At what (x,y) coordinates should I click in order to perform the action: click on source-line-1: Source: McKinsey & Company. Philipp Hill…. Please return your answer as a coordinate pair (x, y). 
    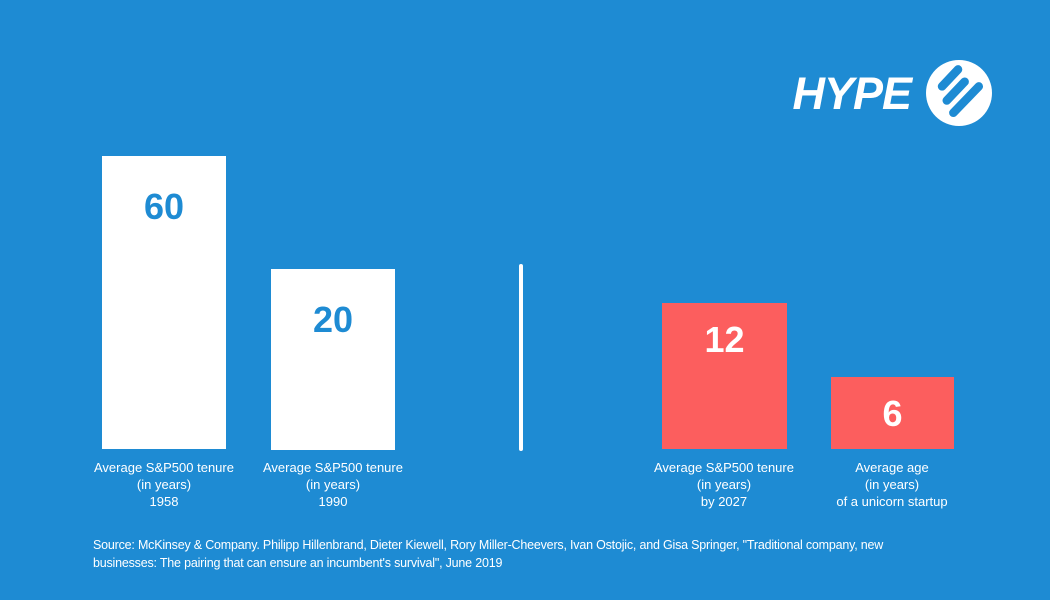
    Looking at the image, I should click on (488, 545).